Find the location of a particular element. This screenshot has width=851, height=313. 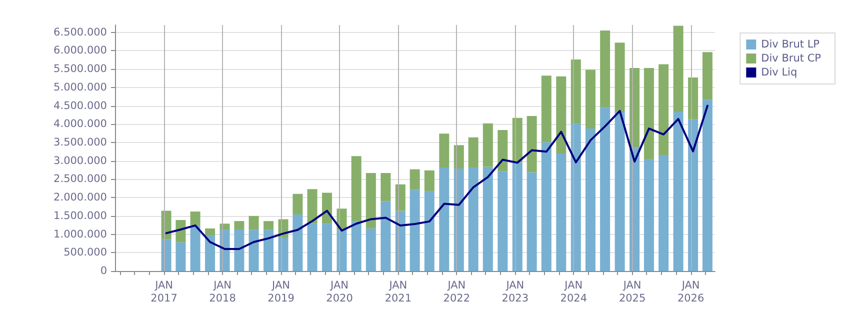

legend-label: Div Brut CP is located at coordinates (791, 58).